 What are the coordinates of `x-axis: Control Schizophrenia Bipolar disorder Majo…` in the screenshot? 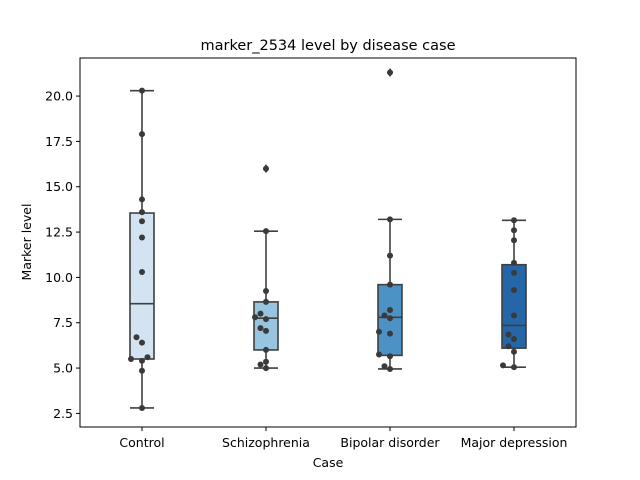 It's located at (343, 438).